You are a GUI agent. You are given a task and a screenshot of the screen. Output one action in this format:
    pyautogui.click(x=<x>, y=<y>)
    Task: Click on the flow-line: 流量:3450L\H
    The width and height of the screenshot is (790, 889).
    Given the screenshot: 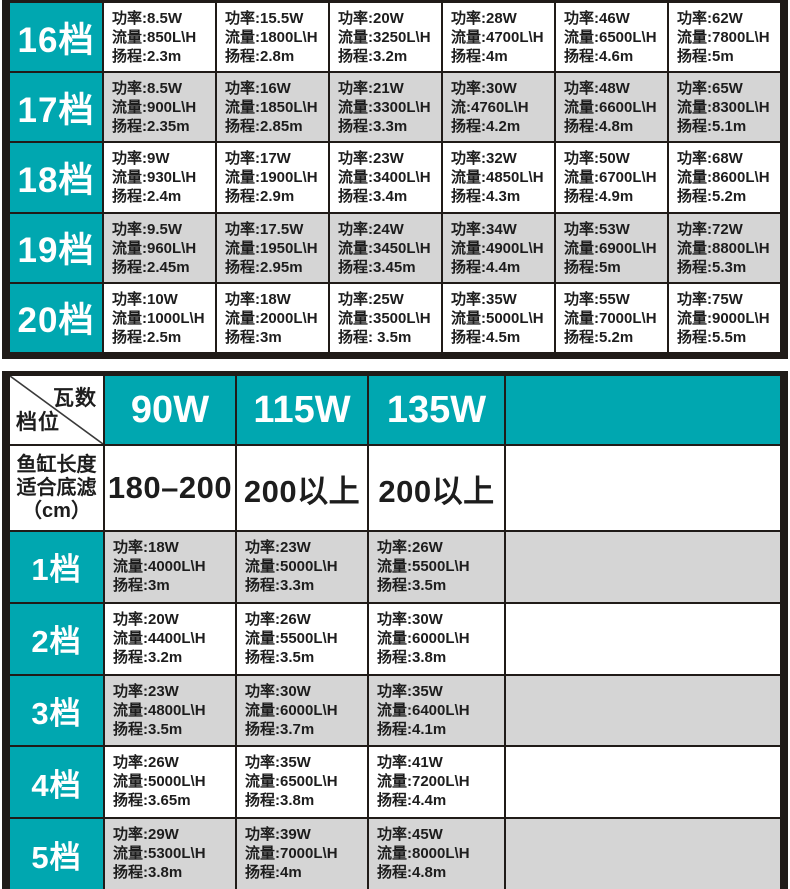 What is the action you would take?
    pyautogui.click(x=384, y=248)
    